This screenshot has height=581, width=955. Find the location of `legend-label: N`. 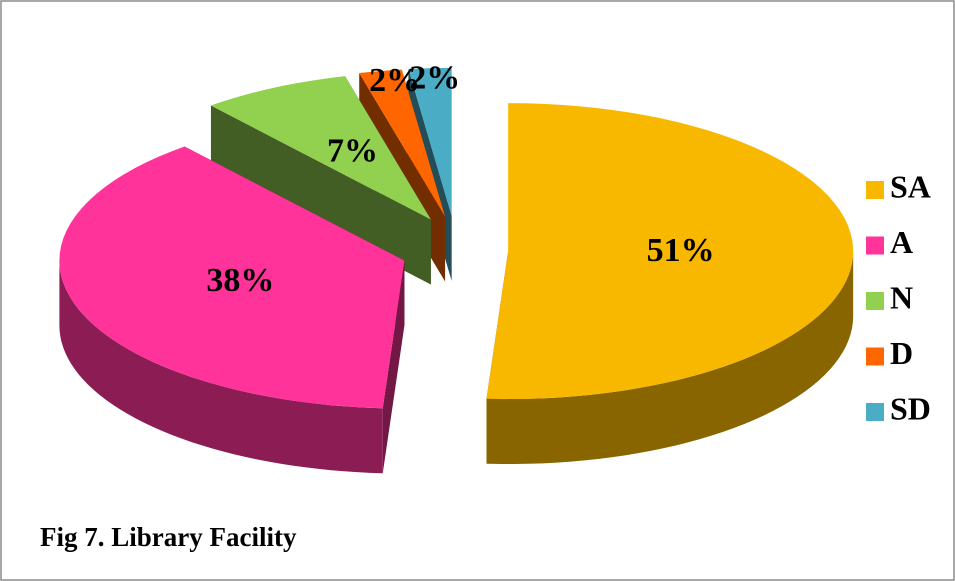

legend-label: N is located at coordinates (901, 297).